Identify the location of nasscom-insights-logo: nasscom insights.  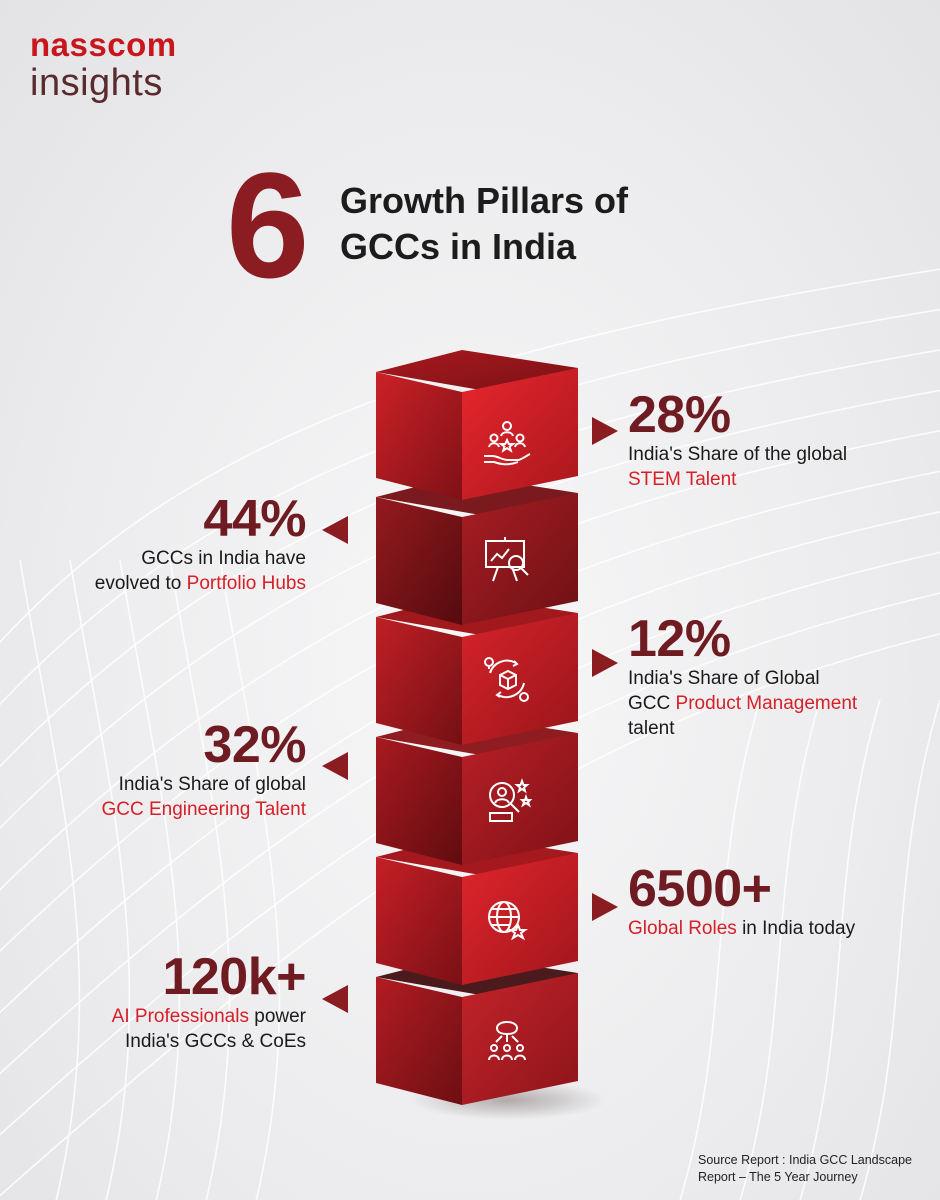
(103, 65).